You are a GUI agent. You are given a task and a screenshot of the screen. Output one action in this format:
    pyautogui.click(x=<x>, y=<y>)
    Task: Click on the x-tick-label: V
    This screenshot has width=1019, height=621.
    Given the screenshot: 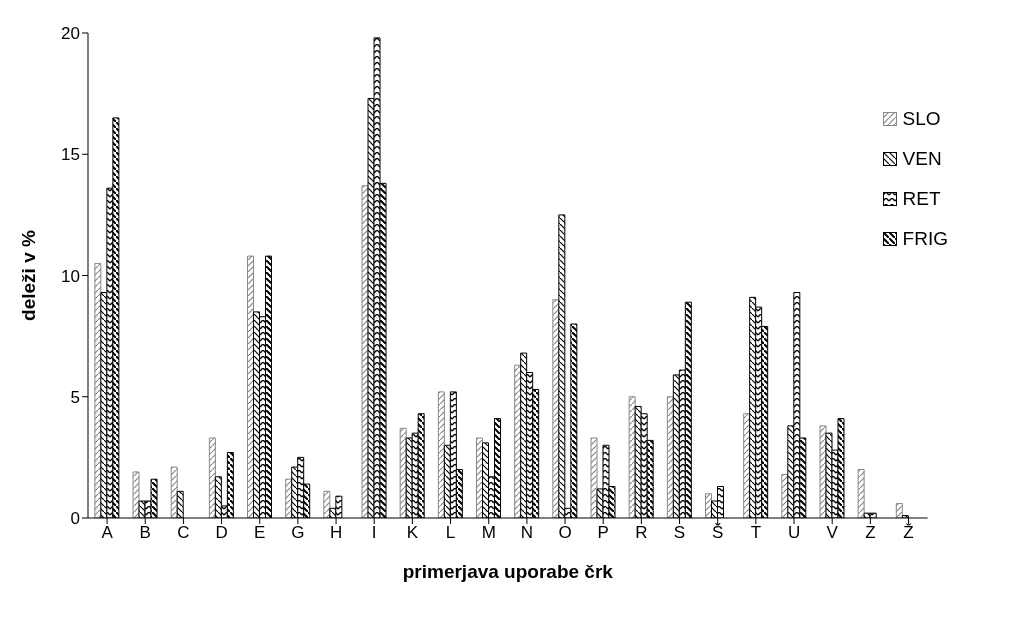 What is the action you would take?
    pyautogui.click(x=832, y=533)
    